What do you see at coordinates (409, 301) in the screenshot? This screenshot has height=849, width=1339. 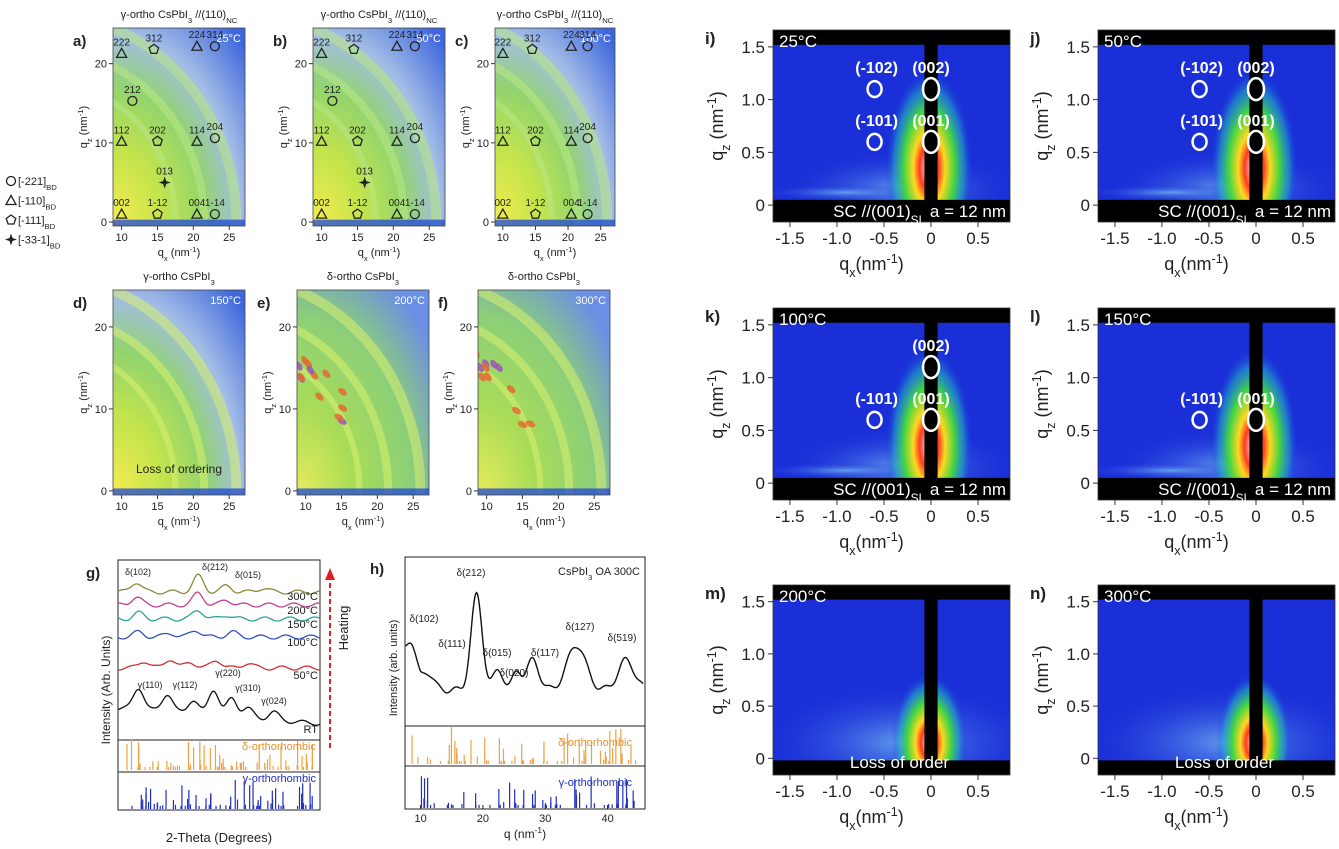 I see `temperature: 200°C` at bounding box center [409, 301].